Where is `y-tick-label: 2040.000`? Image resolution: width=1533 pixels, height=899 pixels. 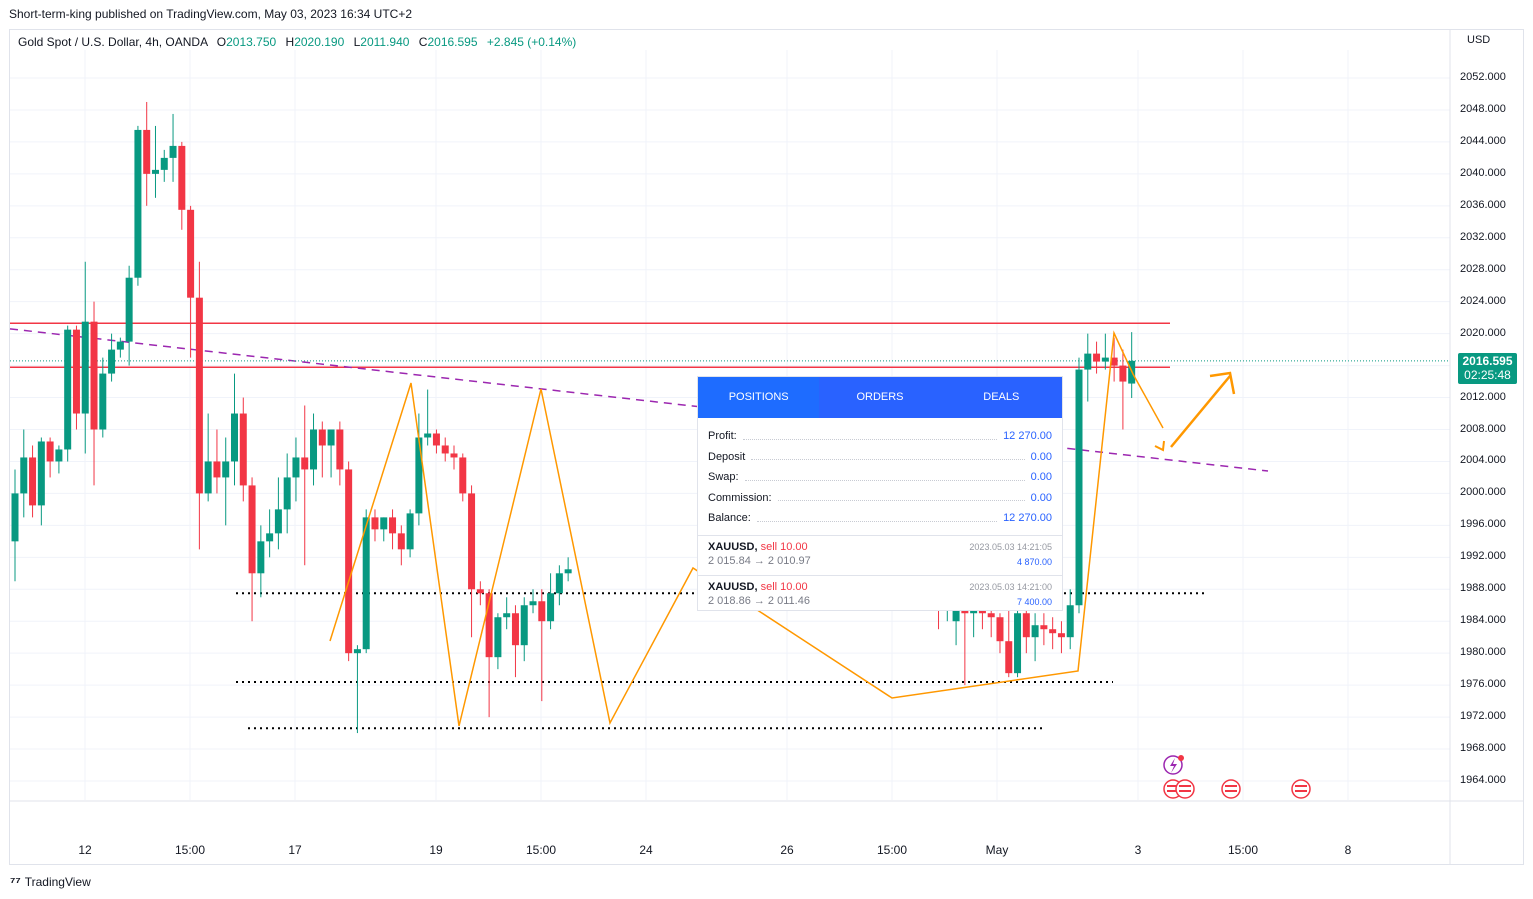 y-tick-label: 2040.000 is located at coordinates (1483, 172).